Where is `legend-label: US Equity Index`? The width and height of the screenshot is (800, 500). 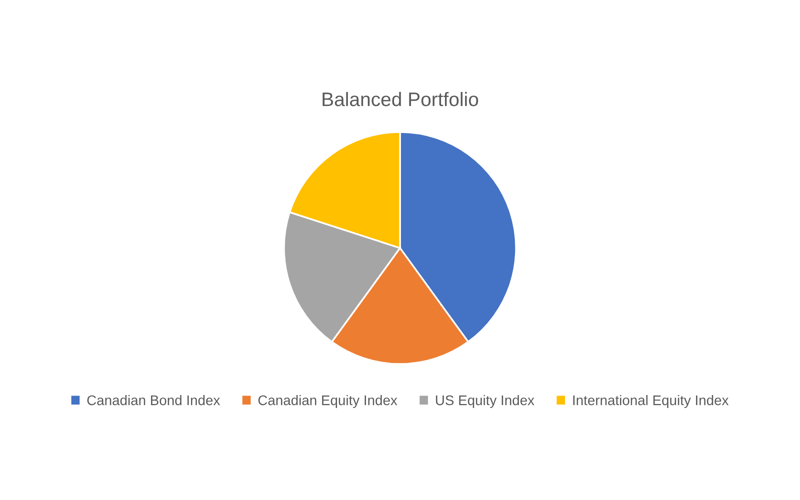 legend-label: US Equity Index is located at coordinates (485, 401).